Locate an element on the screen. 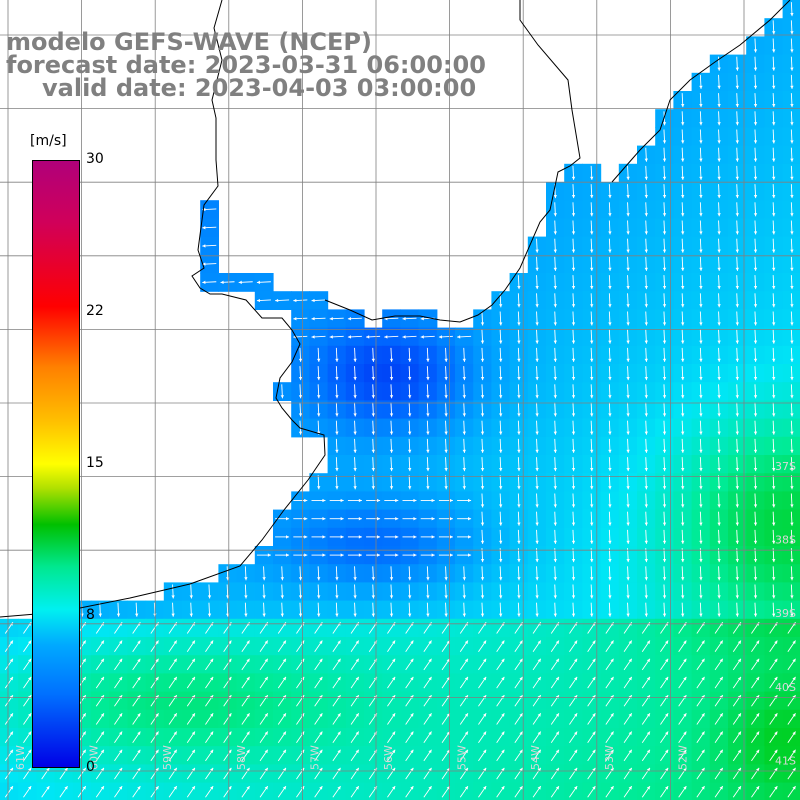  lon-label: 58W is located at coordinates (241, 757).